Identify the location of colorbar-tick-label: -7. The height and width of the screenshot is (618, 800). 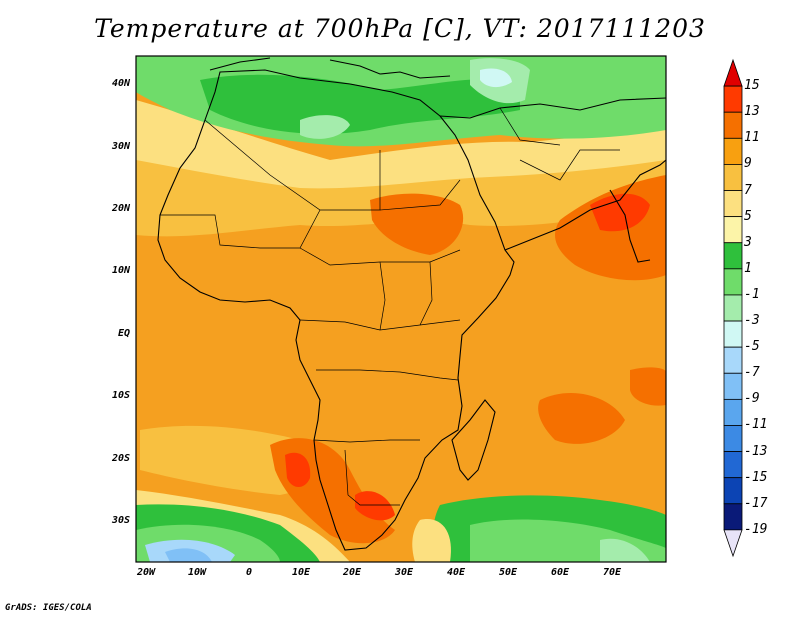
(752, 373).